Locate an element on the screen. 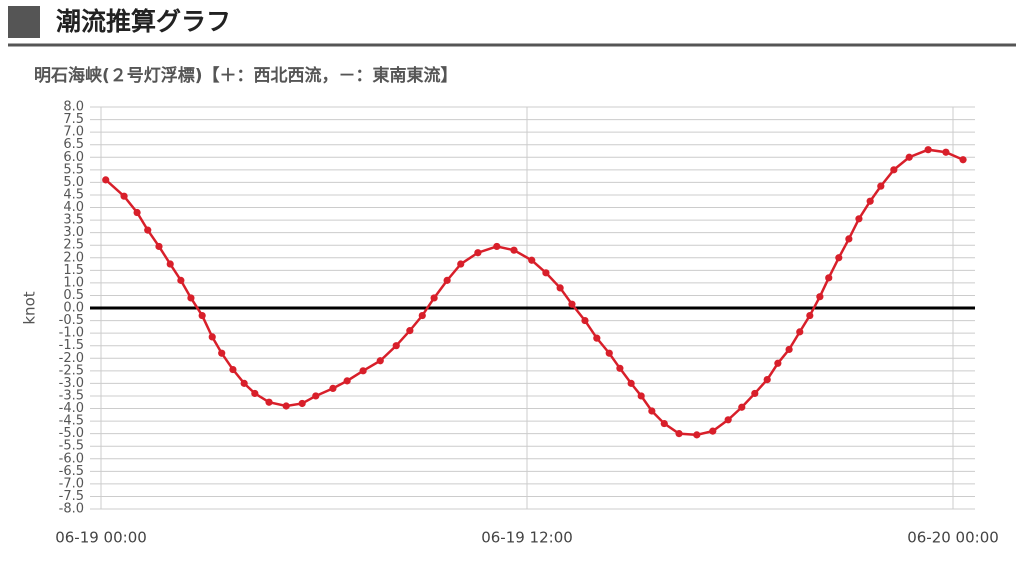 The image size is (1024, 580). y-tick-label: 0.5 is located at coordinates (73, 295).